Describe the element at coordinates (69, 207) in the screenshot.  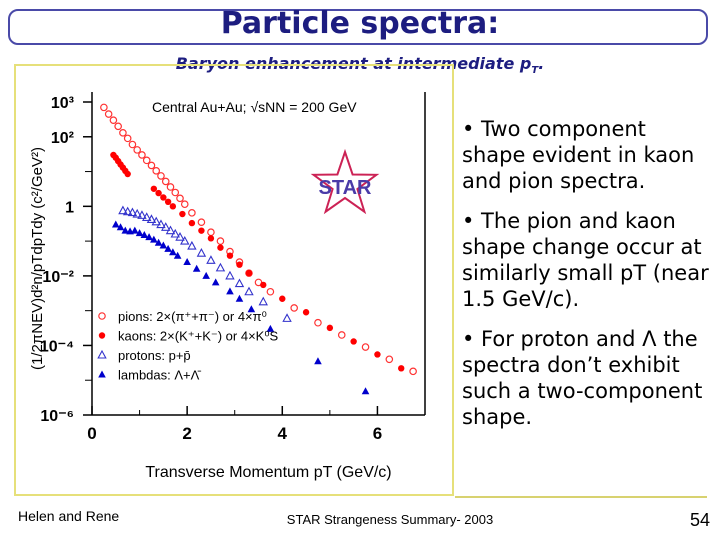
I see `y-tick-label: 1` at that location.